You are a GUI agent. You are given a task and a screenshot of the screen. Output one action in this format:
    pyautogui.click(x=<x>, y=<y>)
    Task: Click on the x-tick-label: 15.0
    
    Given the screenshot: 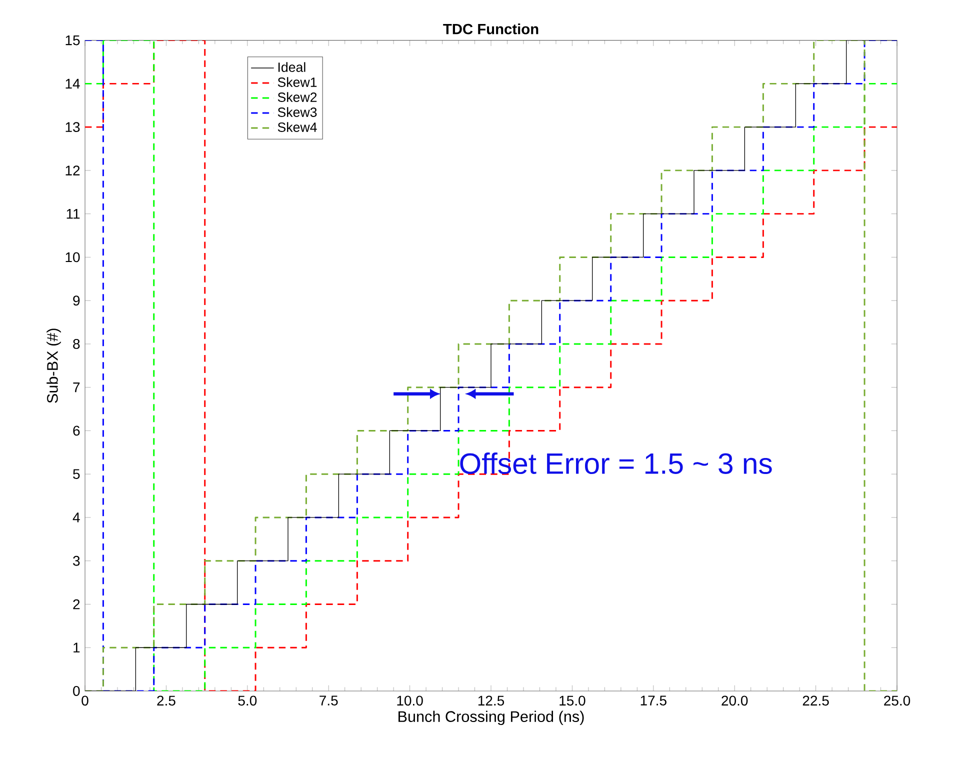 What is the action you would take?
    pyautogui.click(x=573, y=701)
    